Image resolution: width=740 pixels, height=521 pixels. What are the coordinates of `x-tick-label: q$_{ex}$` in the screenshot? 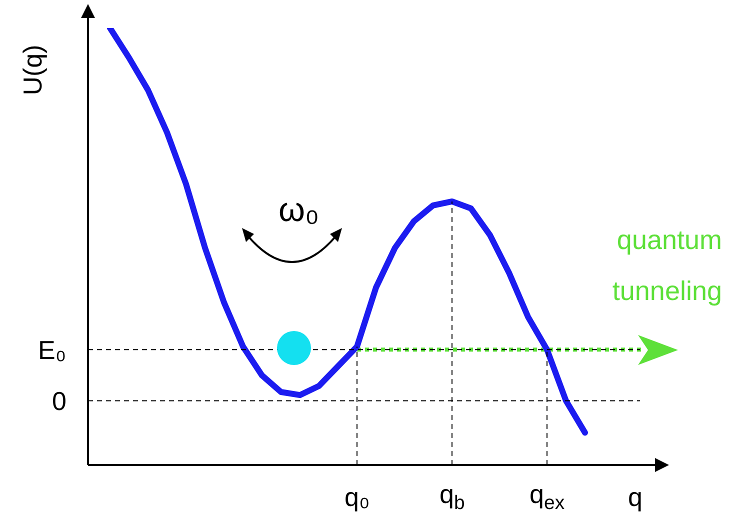 It's located at (547, 496).